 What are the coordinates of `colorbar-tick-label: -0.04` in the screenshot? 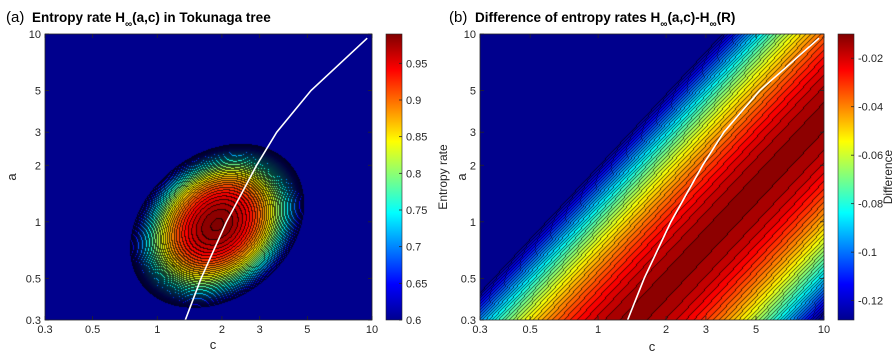 It's located at (870, 108).